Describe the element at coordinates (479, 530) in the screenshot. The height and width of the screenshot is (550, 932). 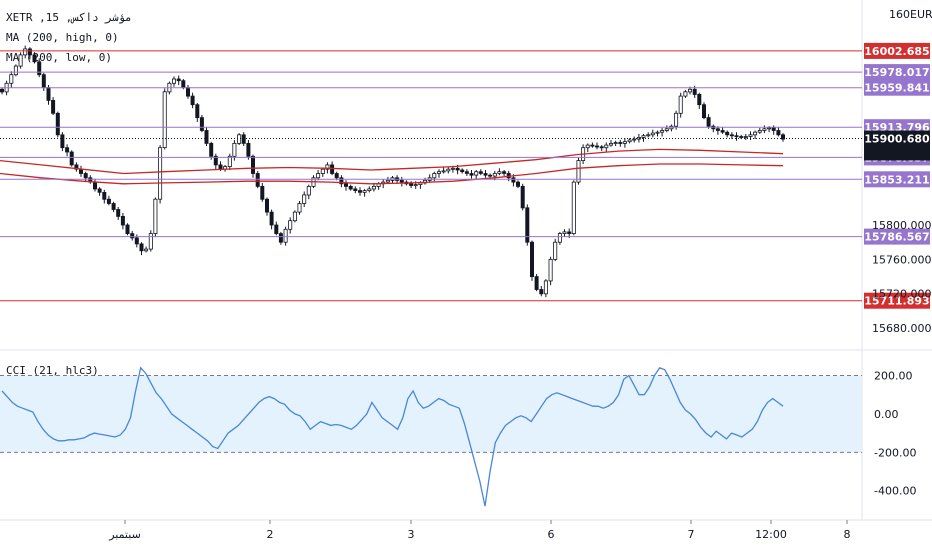
I see `time-axis: سبتمبر 2 3 6 7 12:00 8` at that location.